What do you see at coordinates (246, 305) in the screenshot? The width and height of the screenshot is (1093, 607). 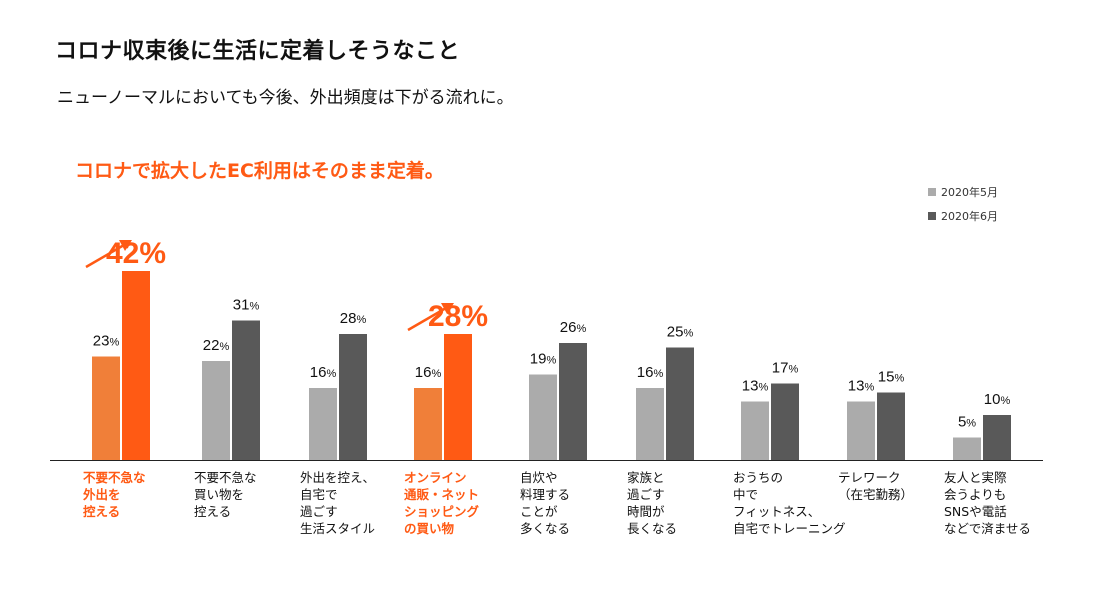 I see `data-label-june-1: 31%` at bounding box center [246, 305].